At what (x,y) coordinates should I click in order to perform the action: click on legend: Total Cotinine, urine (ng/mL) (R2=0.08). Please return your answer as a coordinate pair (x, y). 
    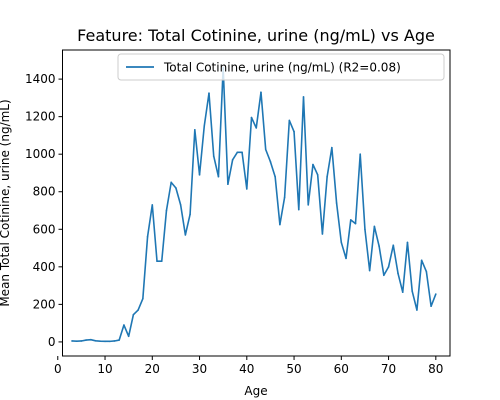
    Looking at the image, I should click on (281, 67).